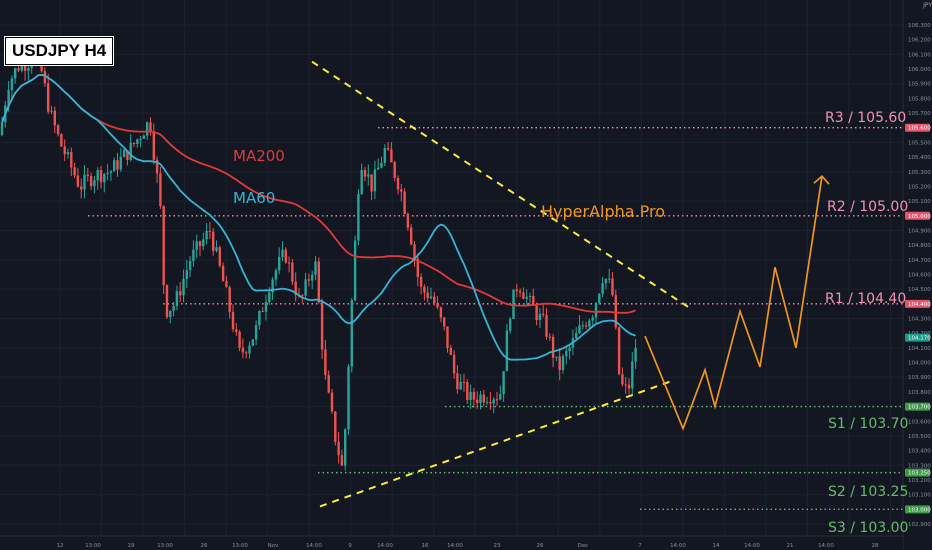 Image resolution: width=932 pixels, height=550 pixels. I want to click on time-tick: 23, so click(497, 546).